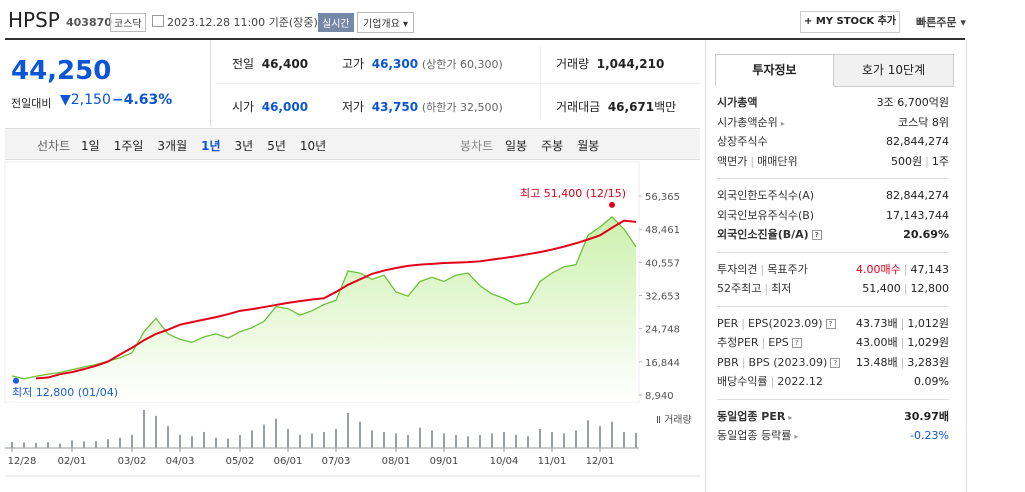  What do you see at coordinates (742, 381) in the screenshot?
I see `info-label: 배당수익률` at bounding box center [742, 381].